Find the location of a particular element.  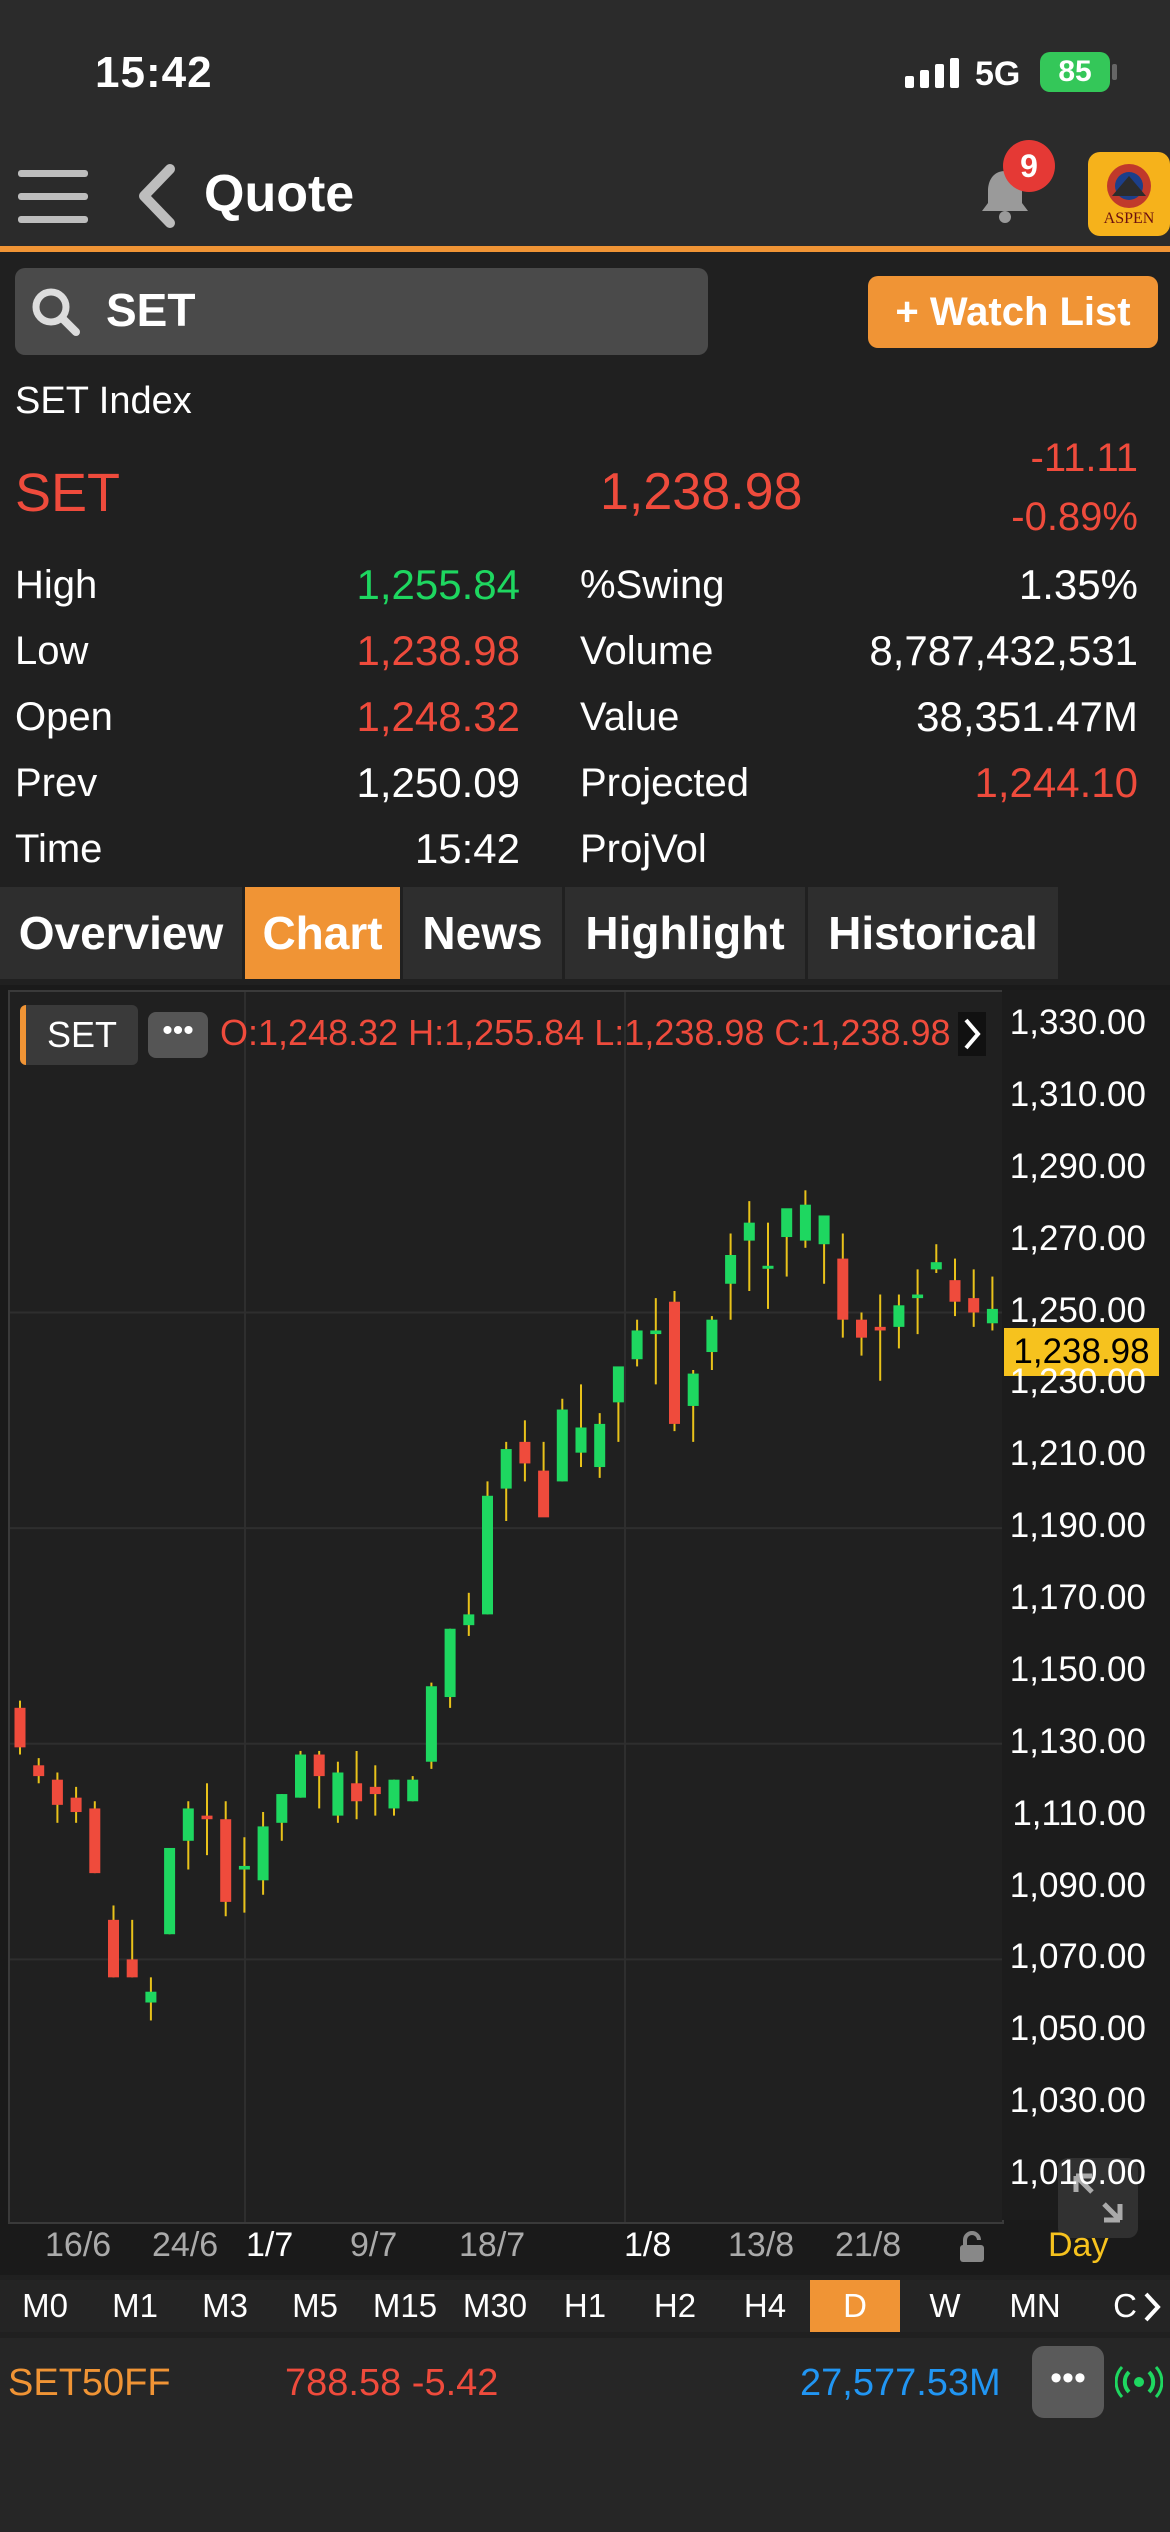

current-price-marker: 1,238.98 is located at coordinates (1081, 1352).